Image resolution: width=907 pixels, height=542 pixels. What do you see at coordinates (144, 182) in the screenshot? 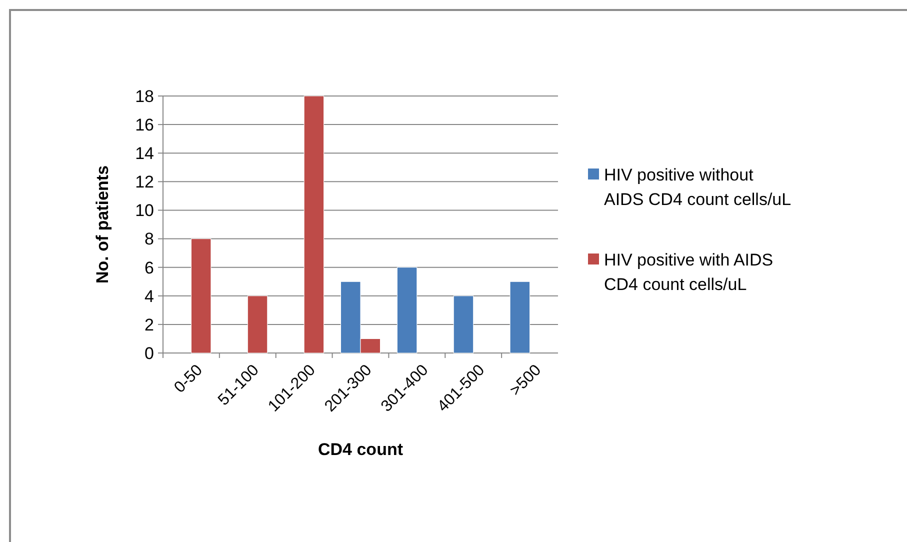
I see `y-tick-label: 12` at bounding box center [144, 182].